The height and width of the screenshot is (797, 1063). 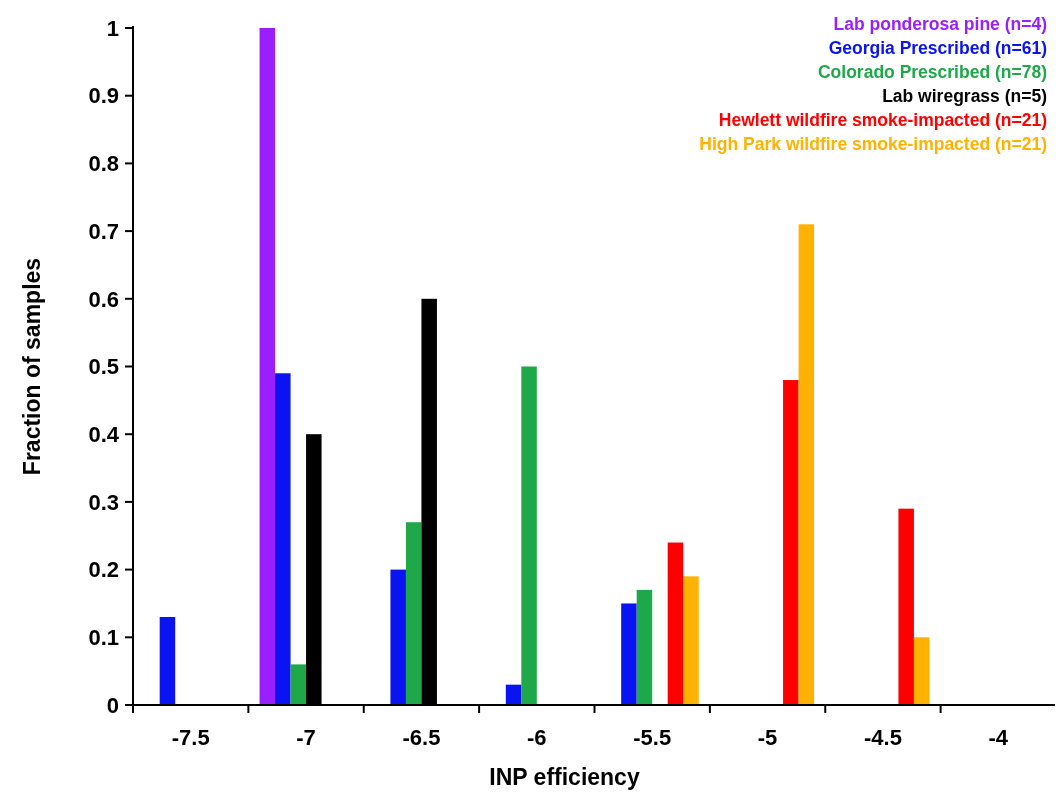 What do you see at coordinates (932, 72) in the screenshot?
I see `text: Colorado Prescribed (n=78)` at bounding box center [932, 72].